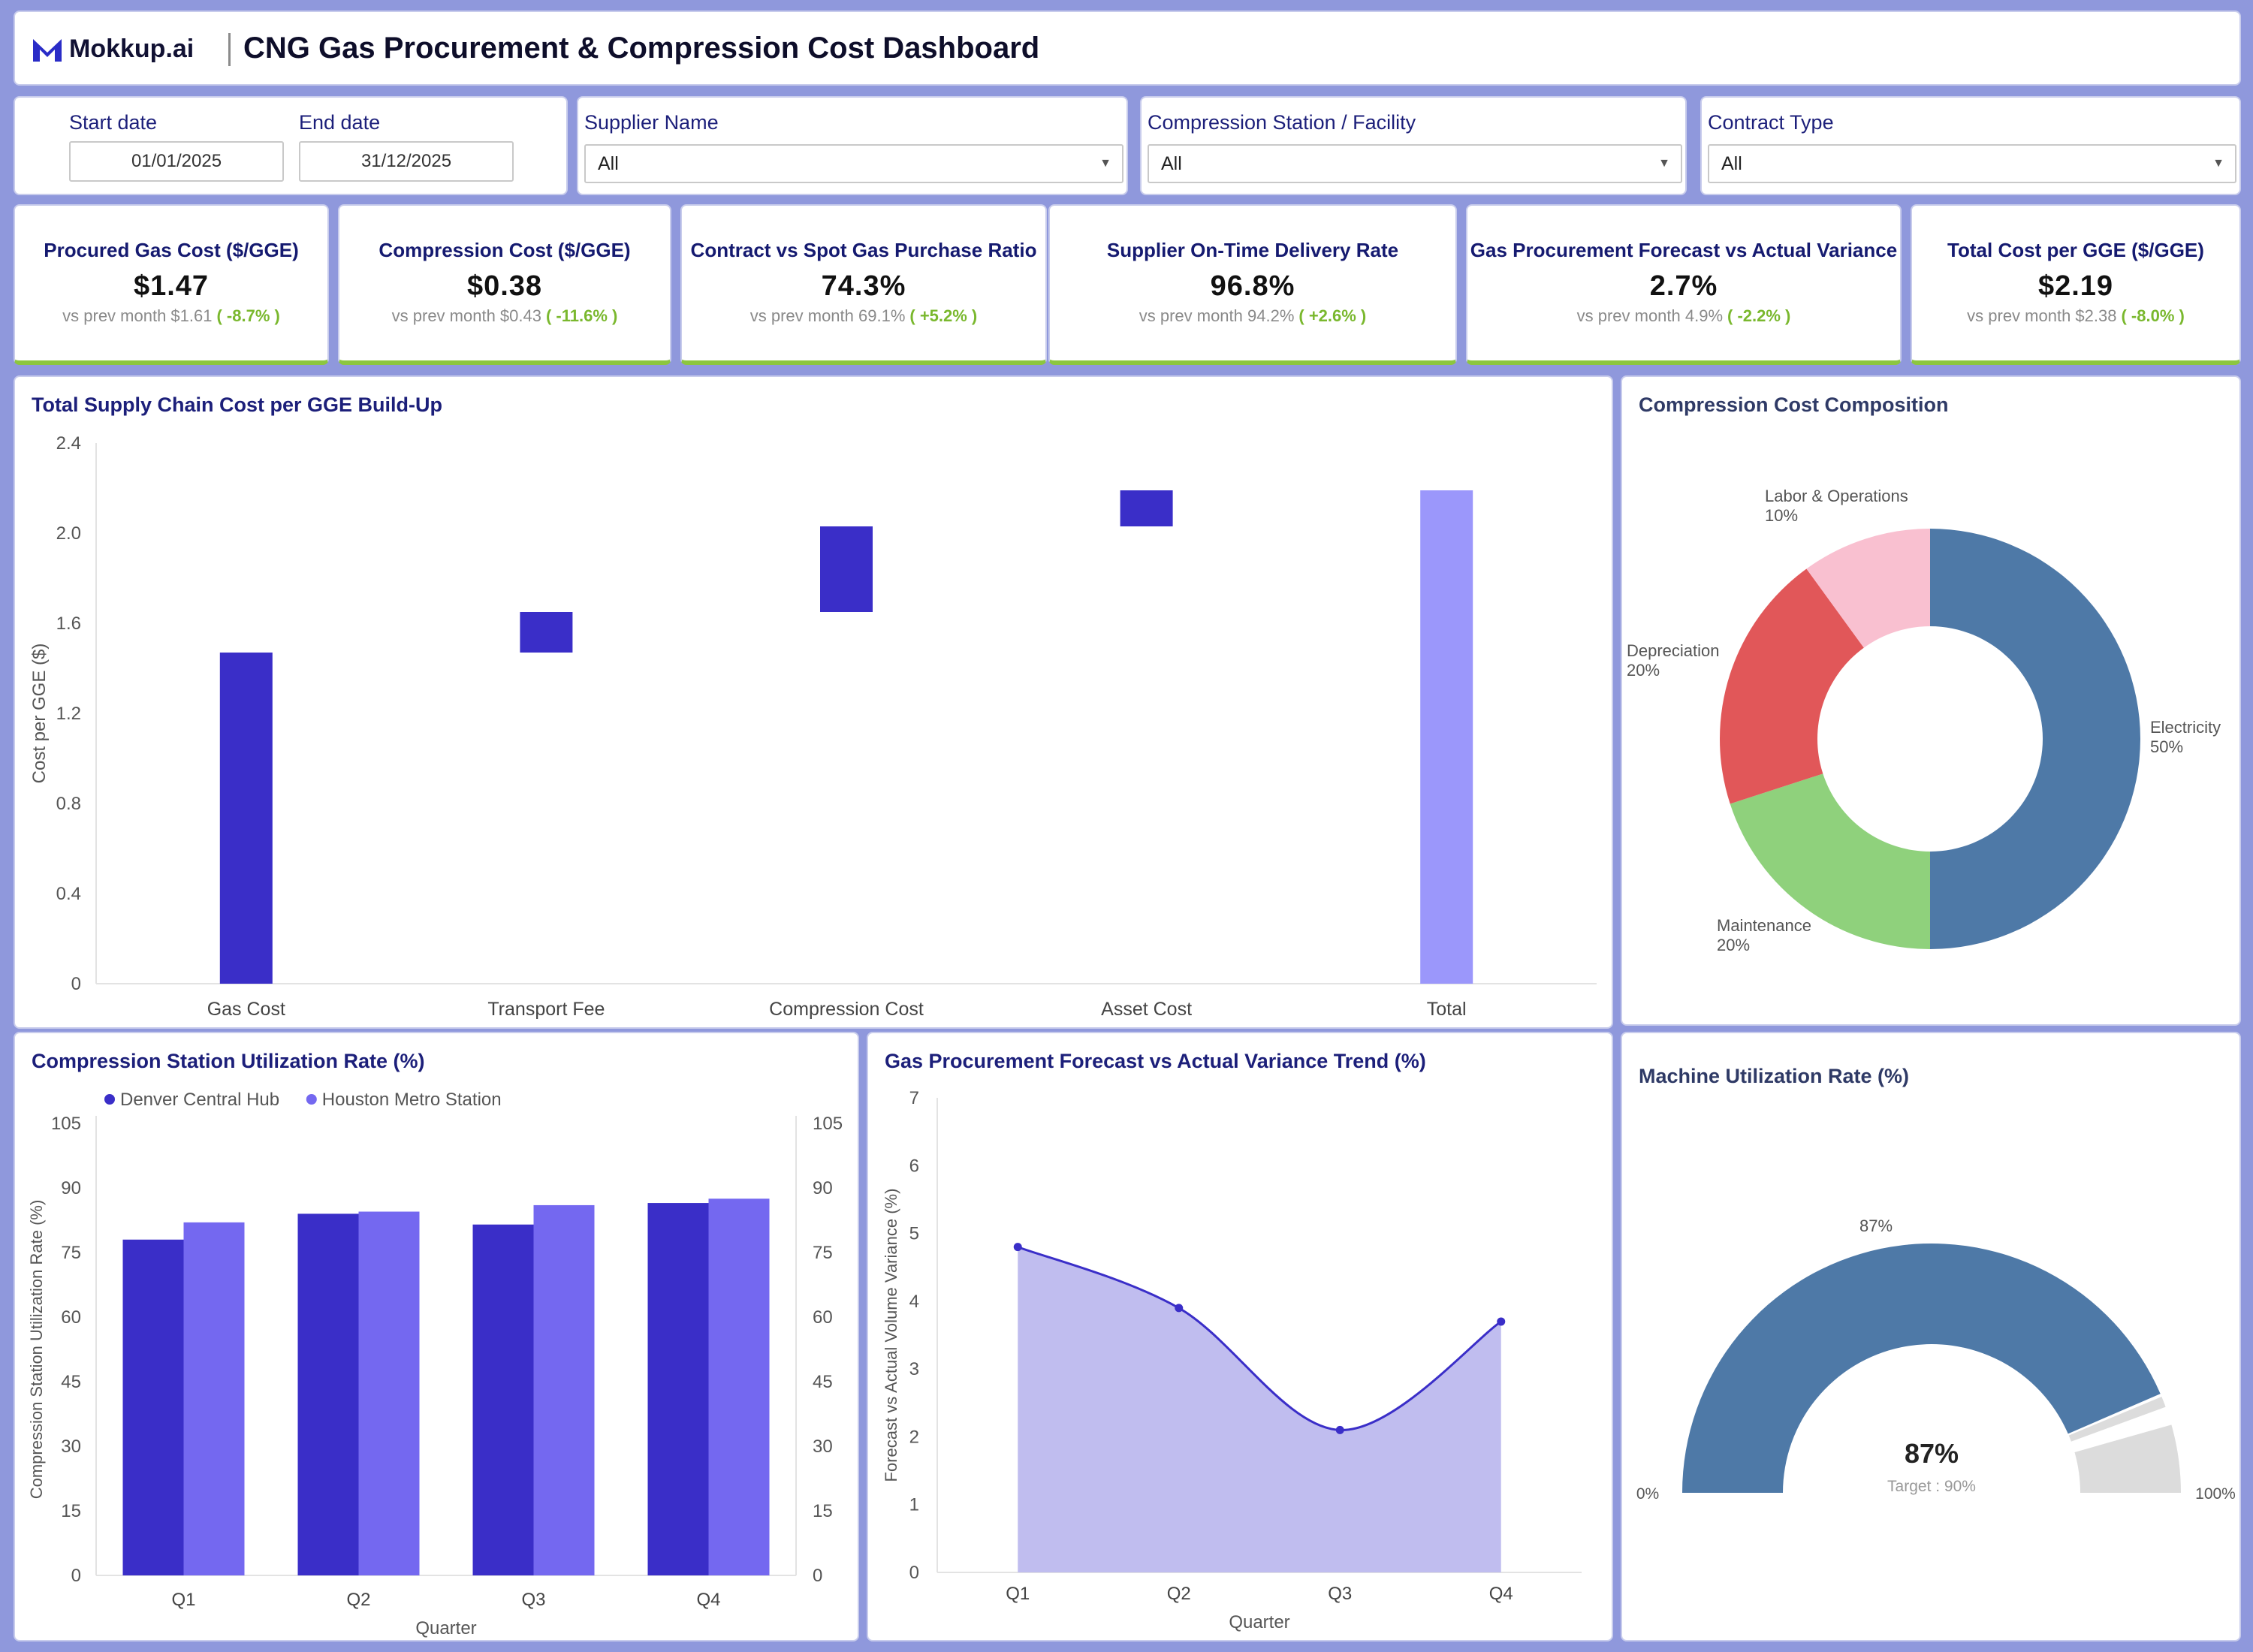 This screenshot has height=1652, width=2253. What do you see at coordinates (823, 1446) in the screenshot?
I see `y-tick-label-right: 30` at bounding box center [823, 1446].